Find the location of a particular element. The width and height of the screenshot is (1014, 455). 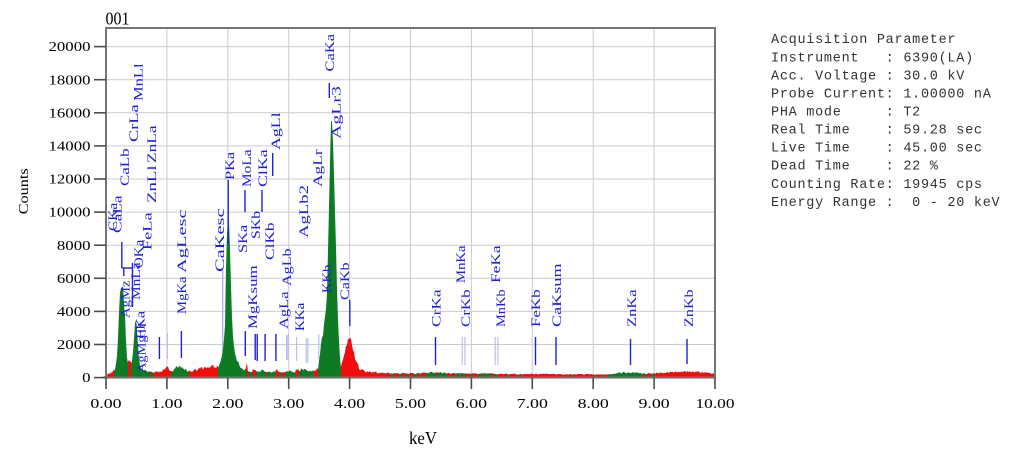

svg-text: Instrument : 6390(LA) is located at coordinates (872, 58).